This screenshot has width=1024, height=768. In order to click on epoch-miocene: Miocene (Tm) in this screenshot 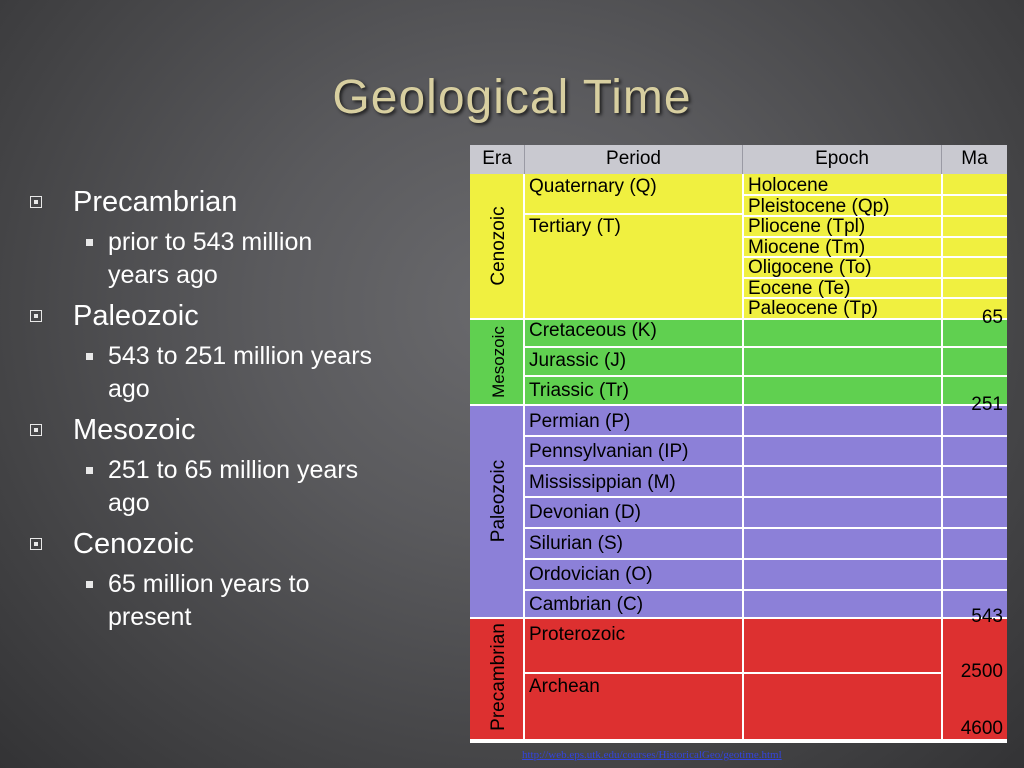, I will do `click(807, 247)`.